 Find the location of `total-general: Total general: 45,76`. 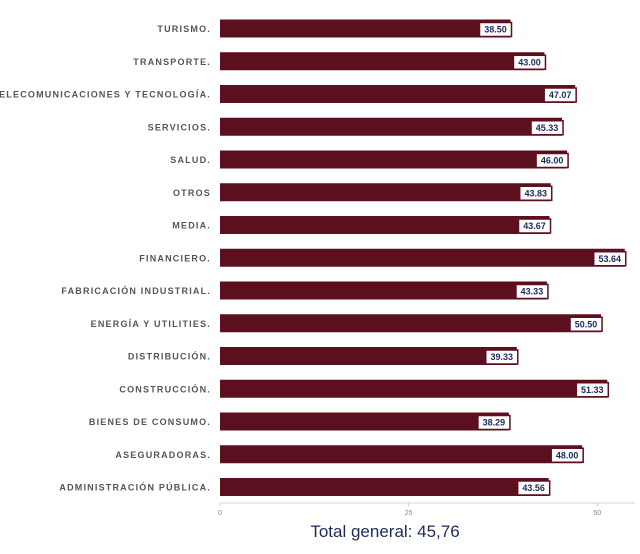

total-general: Total general: 45,76 is located at coordinates (385, 531).